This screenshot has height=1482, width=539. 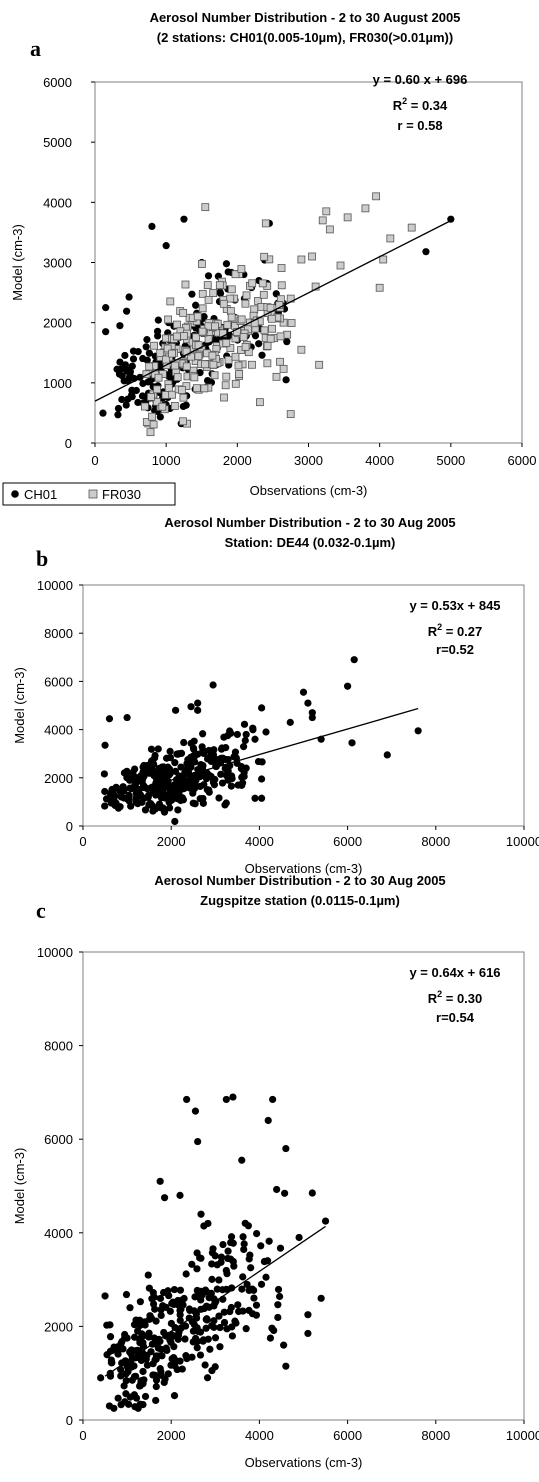 What do you see at coordinates (455, 997) in the screenshot?
I see `r-squared-label: R2 = 0.30` at bounding box center [455, 997].